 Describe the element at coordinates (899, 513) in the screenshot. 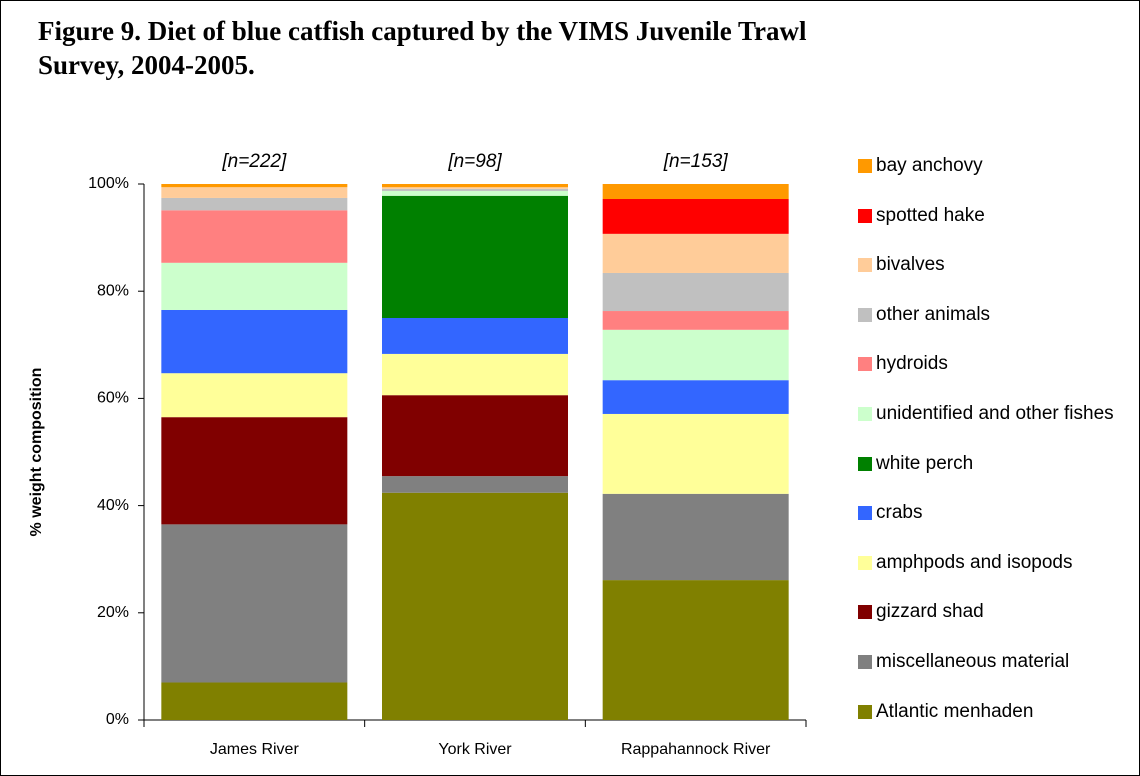

I see `legend-label: crabs` at that location.